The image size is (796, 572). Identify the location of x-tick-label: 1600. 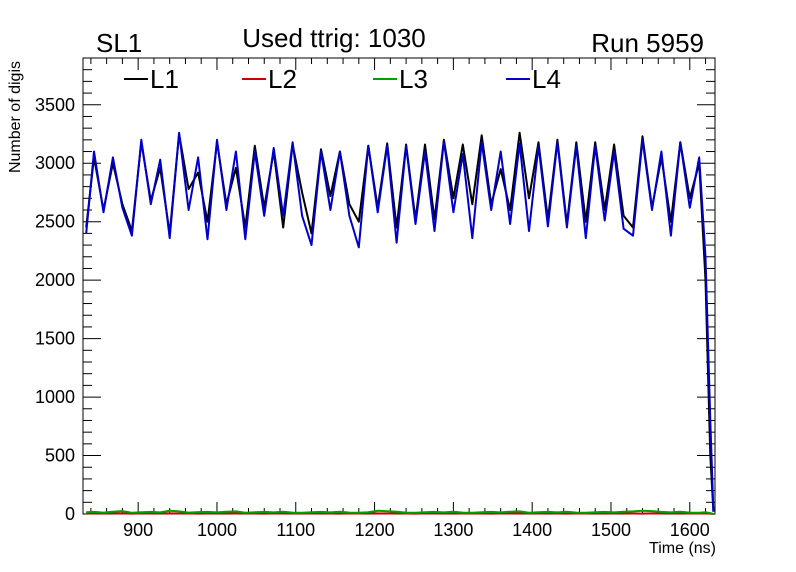
(690, 530).